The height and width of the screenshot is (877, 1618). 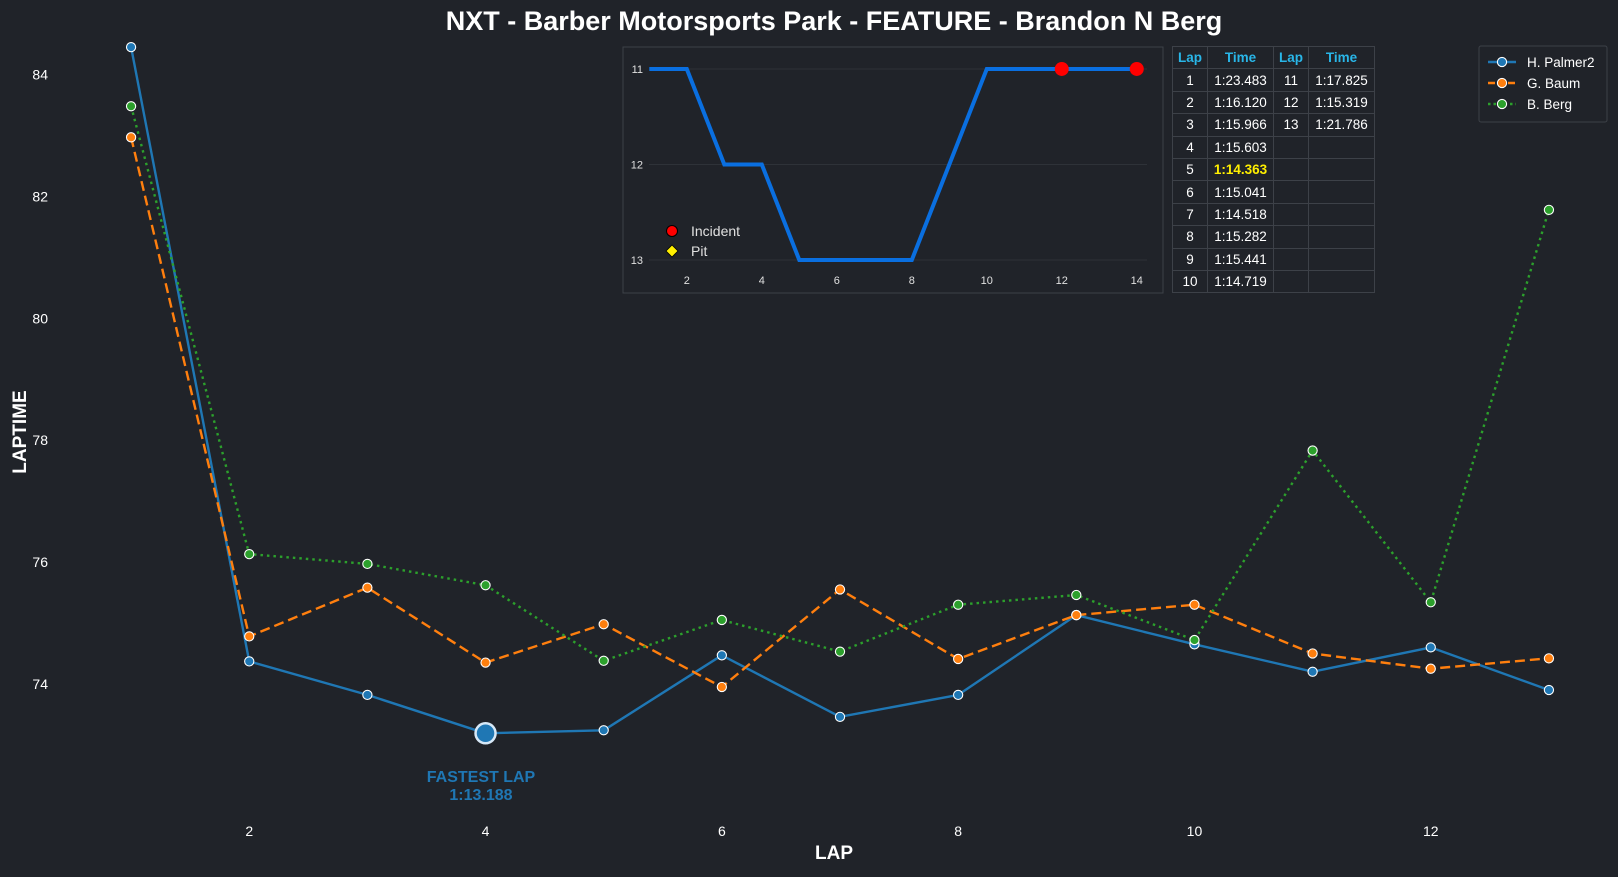 What do you see at coordinates (637, 165) in the screenshot?
I see `inset-y-tick-label: 12` at bounding box center [637, 165].